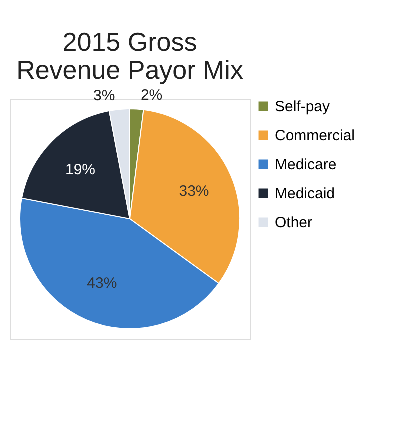 Image resolution: width=415 pixels, height=431 pixels. Describe the element at coordinates (104, 96) in the screenshot. I see `data-label: 3%` at that location.